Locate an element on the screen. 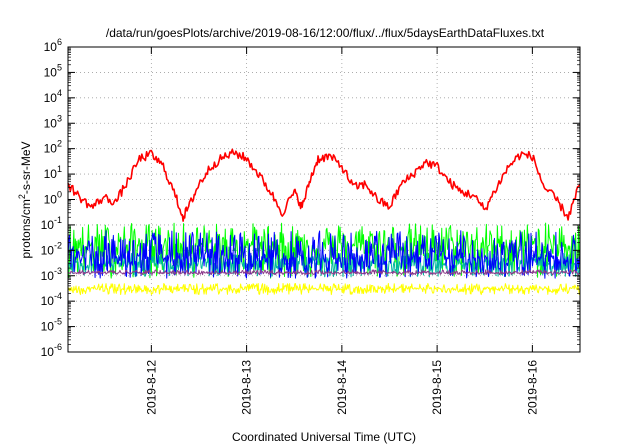  x-axis-label: Coordinated Universal Time (UTC) is located at coordinates (324, 437).